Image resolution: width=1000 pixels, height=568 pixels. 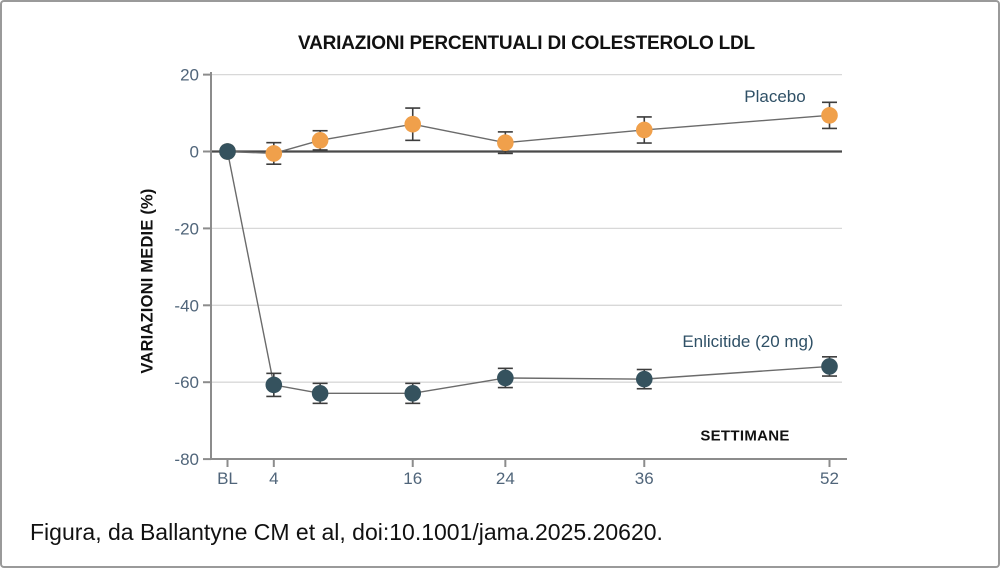 I want to click on y-tick-label: -60, so click(x=186, y=382).